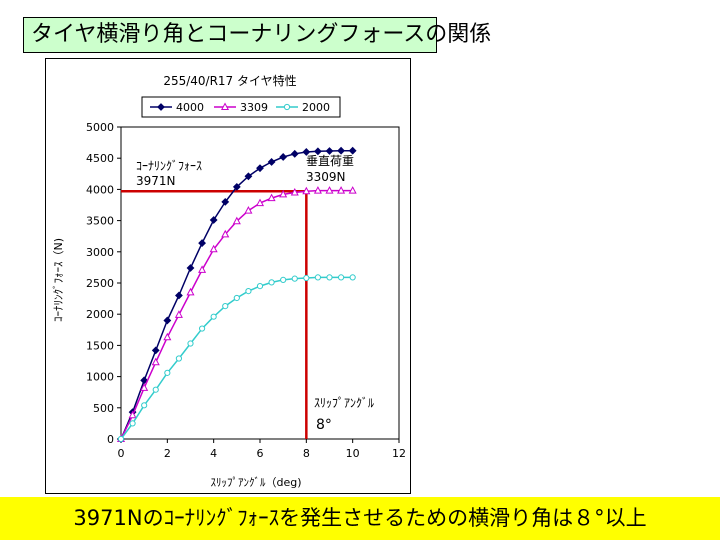 This screenshot has height=540, width=720. I want to click on y-tick-label: 0, so click(110, 439).